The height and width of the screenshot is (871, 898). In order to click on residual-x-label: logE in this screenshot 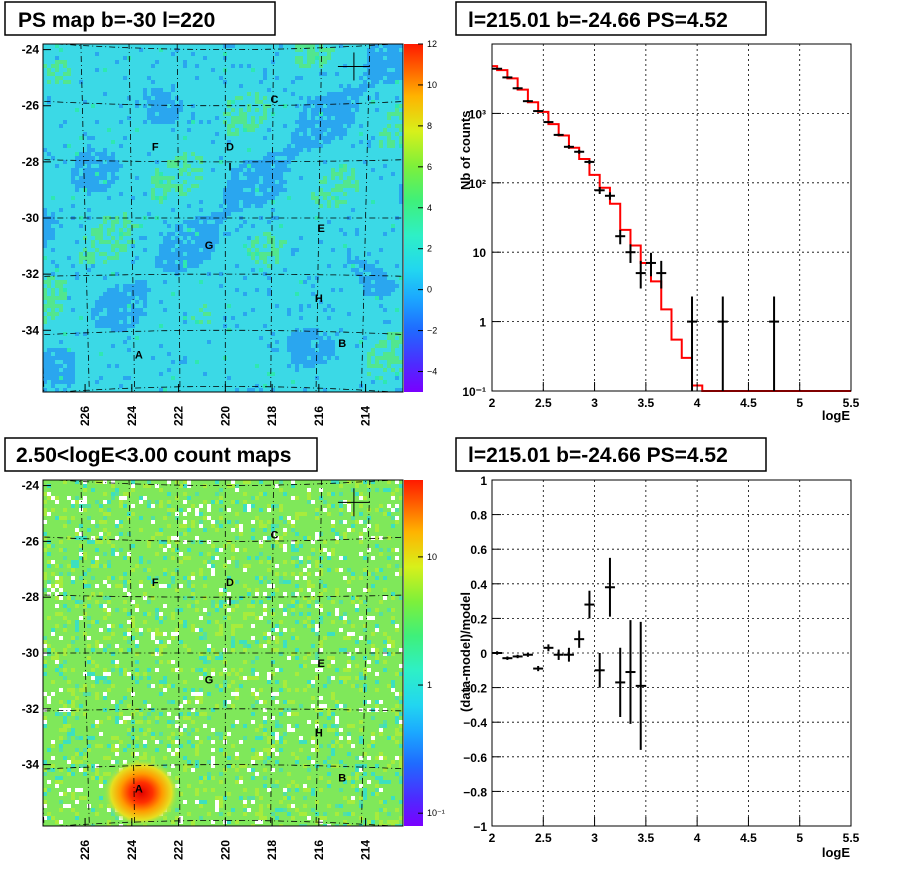, I will do `click(836, 852)`.